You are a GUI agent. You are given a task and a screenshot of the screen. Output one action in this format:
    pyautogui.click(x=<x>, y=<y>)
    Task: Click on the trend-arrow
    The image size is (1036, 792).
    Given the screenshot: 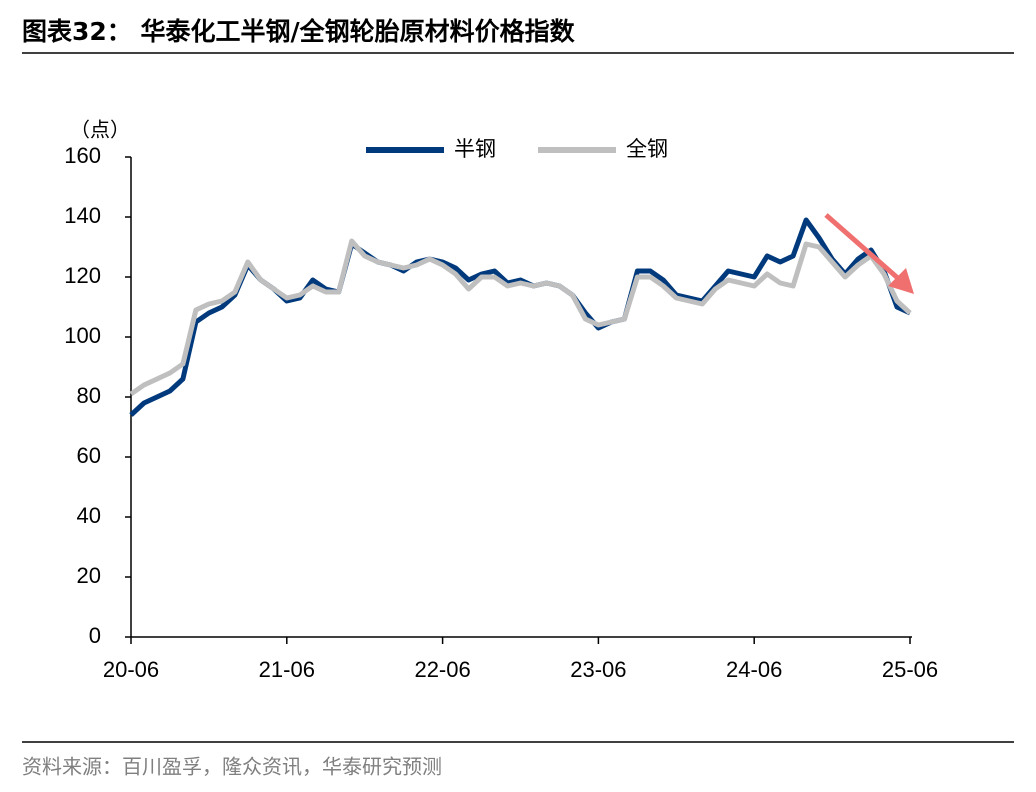 What is the action you would take?
    pyautogui.click(x=863, y=247)
    